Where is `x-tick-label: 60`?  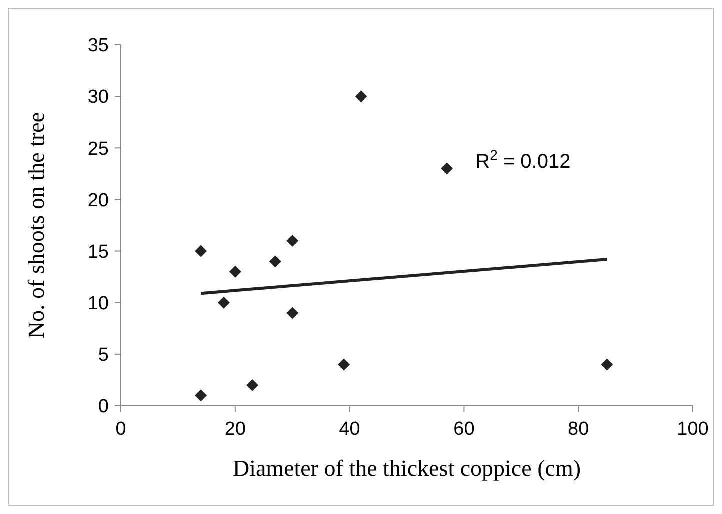 x-tick-label: 60 is located at coordinates (464, 429).